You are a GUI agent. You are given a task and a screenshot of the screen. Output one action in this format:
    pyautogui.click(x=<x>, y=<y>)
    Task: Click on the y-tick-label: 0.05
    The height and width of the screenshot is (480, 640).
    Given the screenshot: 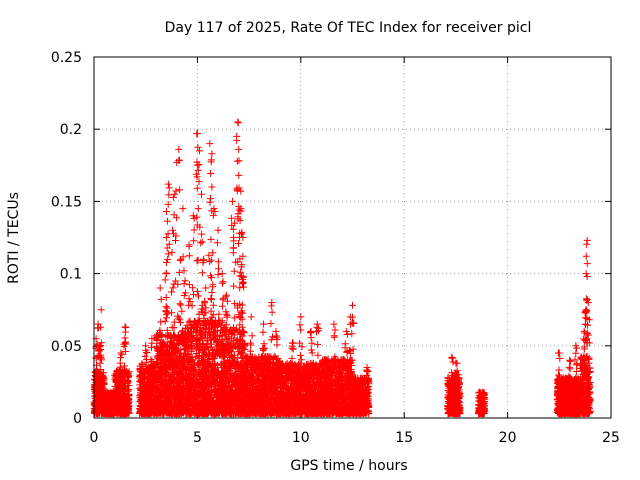 What is the action you would take?
    pyautogui.click(x=66, y=347)
    